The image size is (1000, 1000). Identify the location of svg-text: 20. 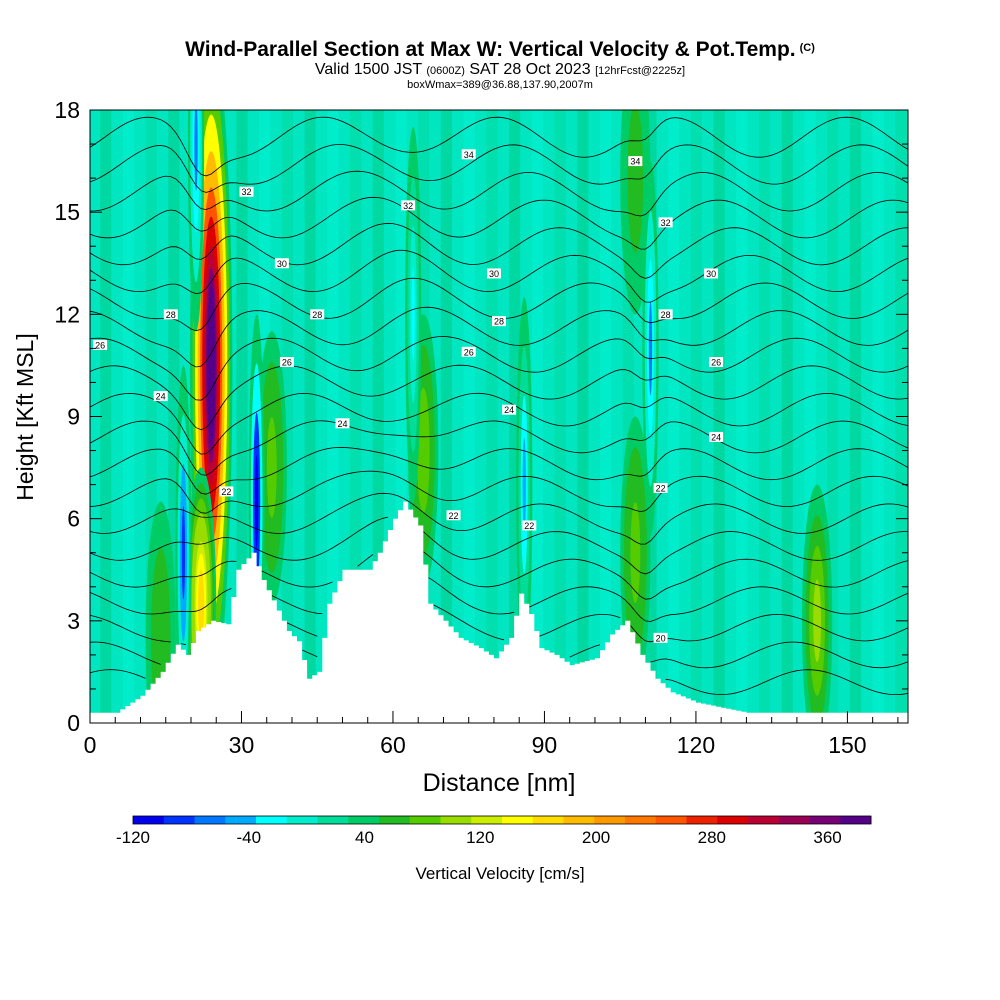
(661, 638).